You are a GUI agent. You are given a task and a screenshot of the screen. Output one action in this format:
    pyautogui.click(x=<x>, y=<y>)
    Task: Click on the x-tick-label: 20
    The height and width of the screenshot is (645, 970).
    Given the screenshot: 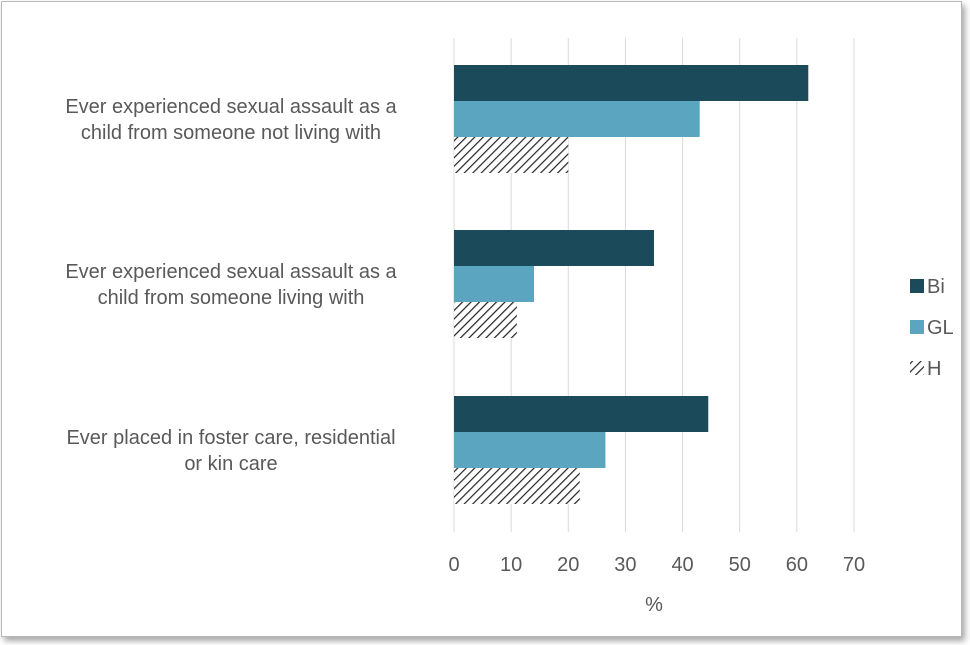 What is the action you would take?
    pyautogui.click(x=568, y=565)
    